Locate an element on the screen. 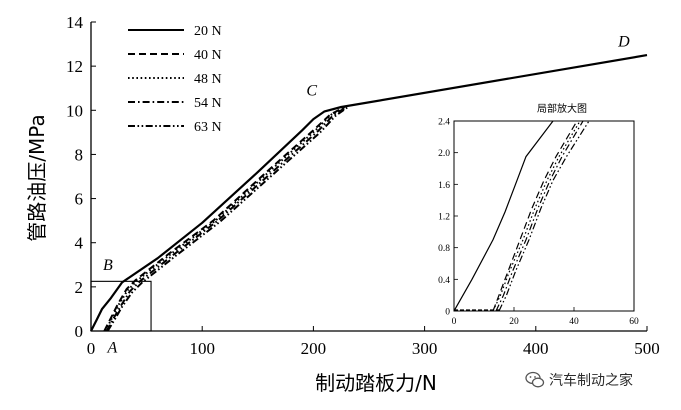 The image size is (681, 410). y-axis-title: 管路油压/MPa is located at coordinates (37, 177).